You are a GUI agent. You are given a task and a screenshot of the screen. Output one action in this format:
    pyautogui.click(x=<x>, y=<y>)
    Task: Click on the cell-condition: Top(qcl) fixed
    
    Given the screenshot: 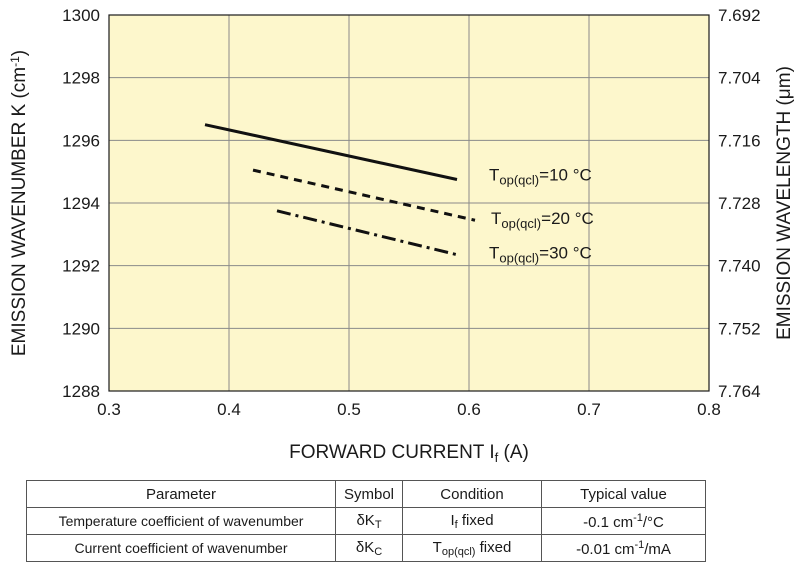 What is the action you would take?
    pyautogui.click(x=472, y=548)
    